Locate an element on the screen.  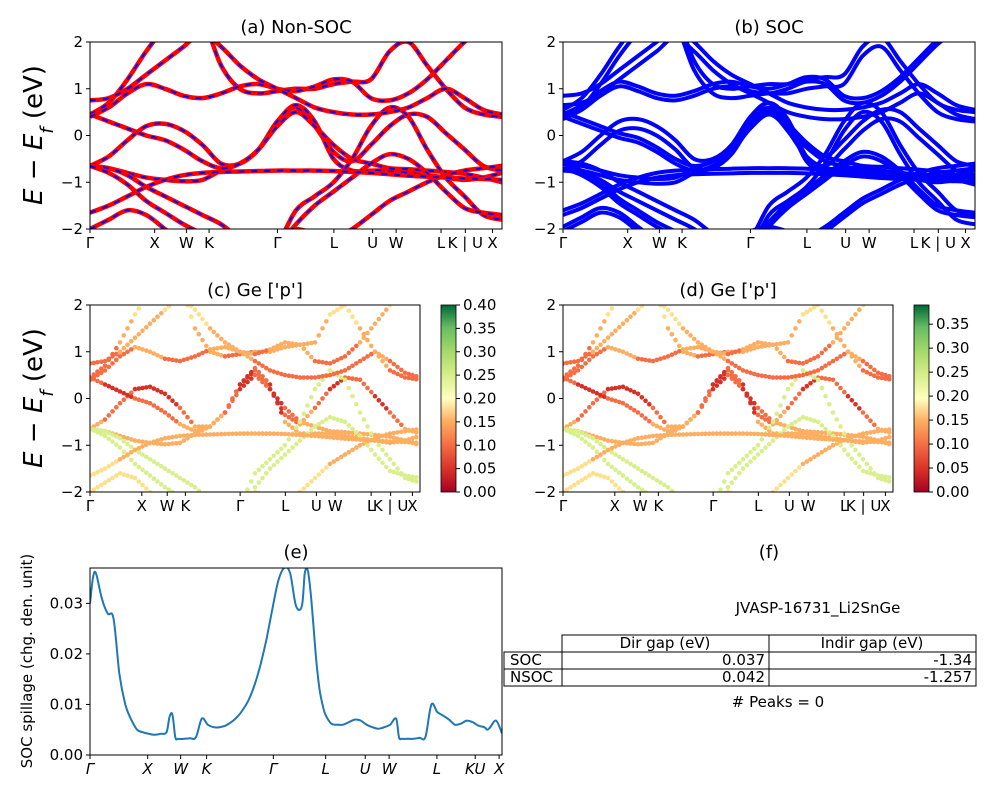
panel-b-yticks: 210−1−2 is located at coordinates (548, 135).